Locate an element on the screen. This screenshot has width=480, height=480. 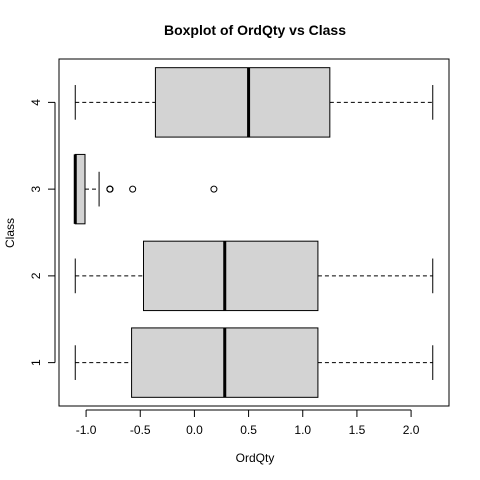
y-tick-label: 1 is located at coordinates (36, 362).